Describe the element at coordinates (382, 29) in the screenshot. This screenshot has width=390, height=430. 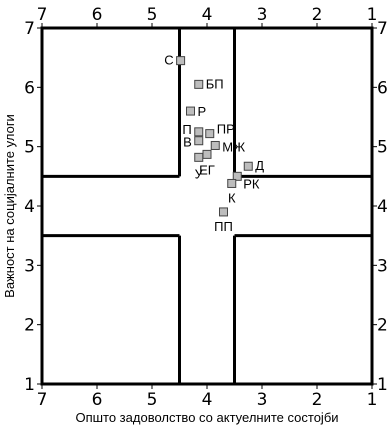
I see `y-tick-label-right: 7` at that location.